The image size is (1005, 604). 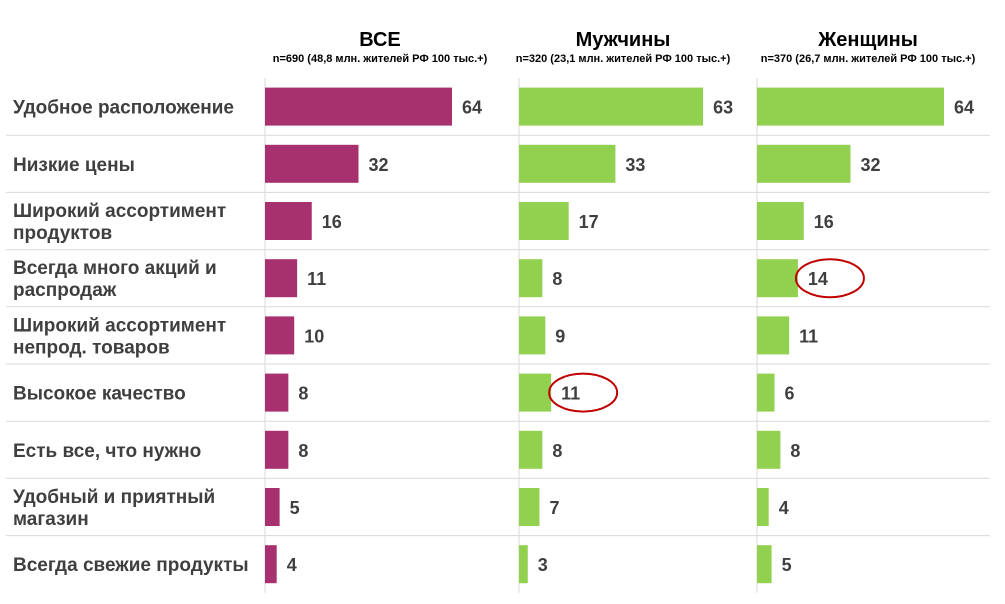 What do you see at coordinates (723, 108) in the screenshot?
I see `value-label: 63` at bounding box center [723, 108].